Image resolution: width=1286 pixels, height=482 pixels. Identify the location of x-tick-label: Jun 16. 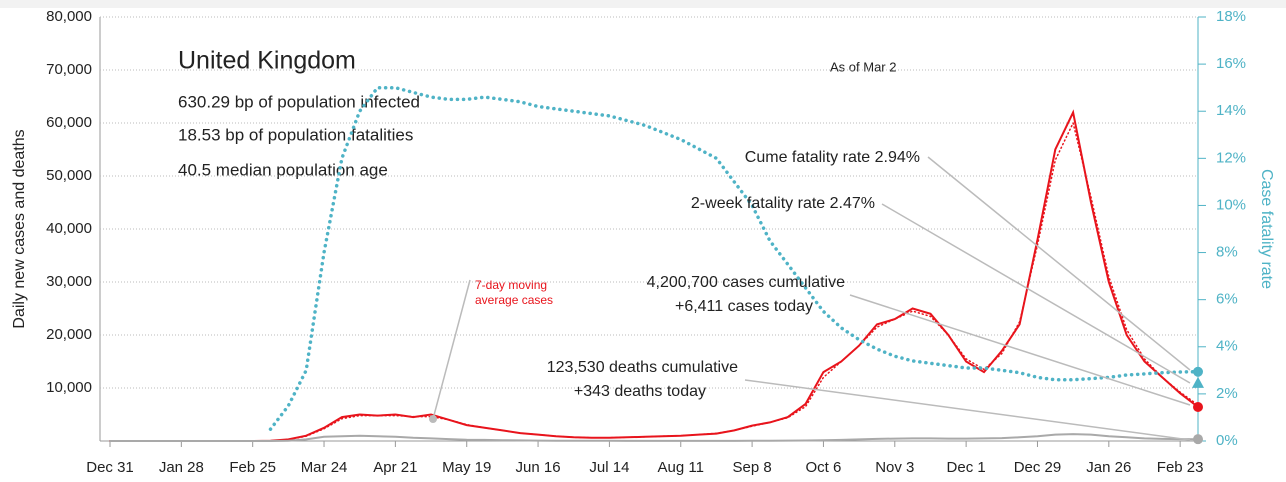
(538, 467).